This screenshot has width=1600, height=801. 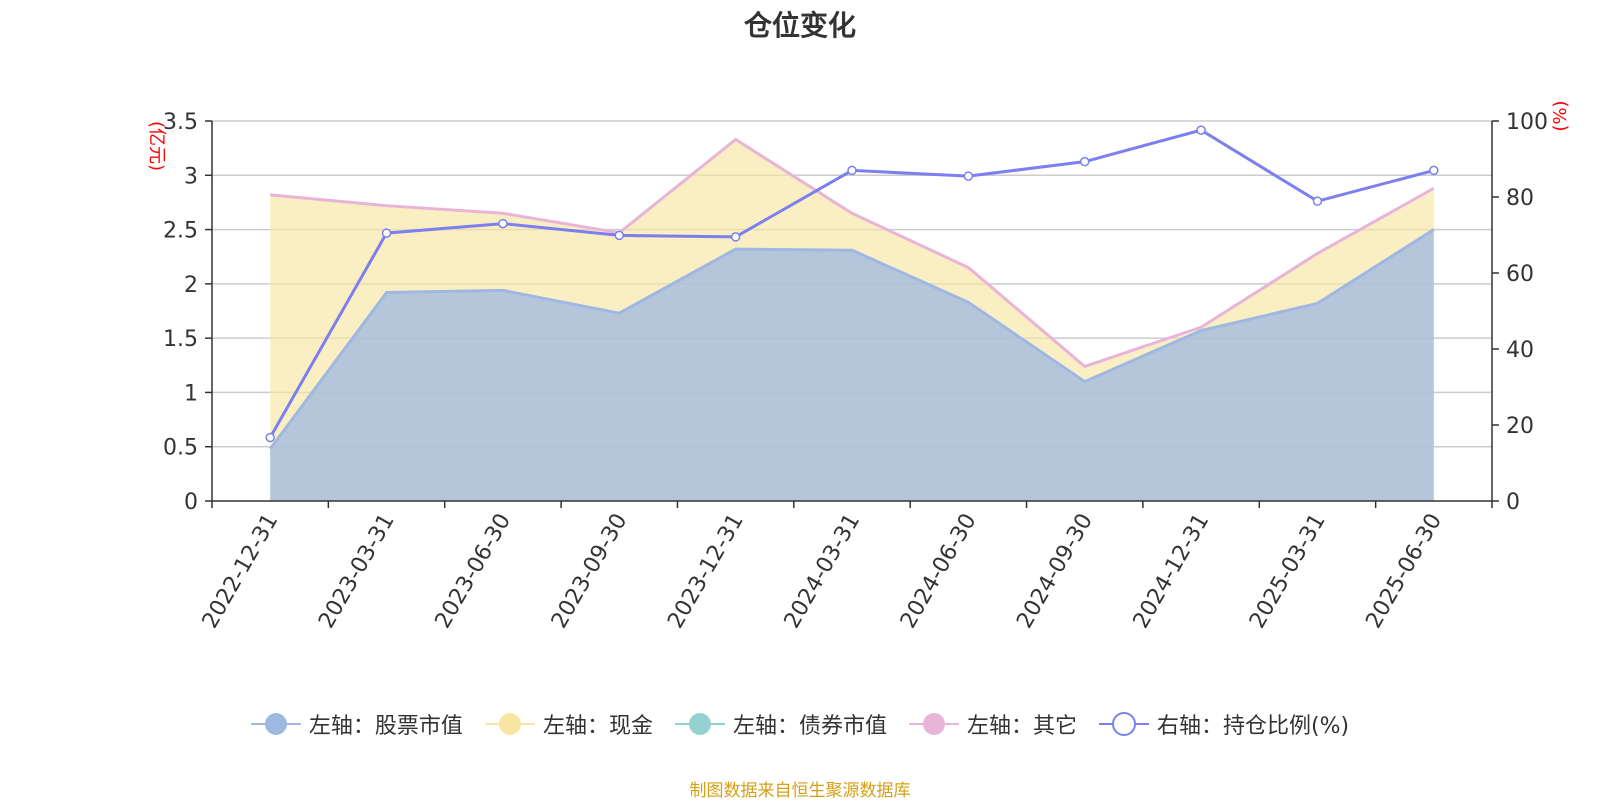 I want to click on chart-title: 仓位变化, so click(x=799, y=25).